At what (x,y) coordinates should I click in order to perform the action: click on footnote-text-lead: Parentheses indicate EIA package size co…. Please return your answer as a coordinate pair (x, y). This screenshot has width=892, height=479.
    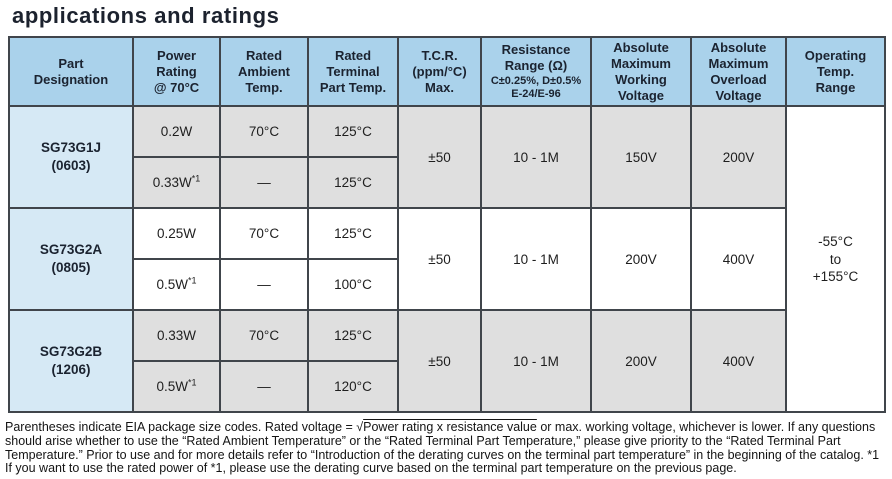
    Looking at the image, I should click on (181, 427).